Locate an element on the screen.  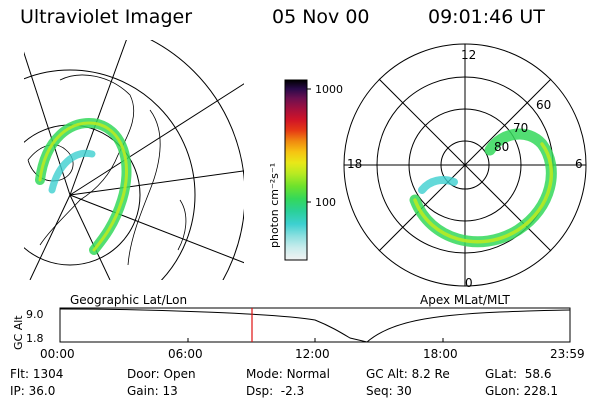
timeline-x-tick-0600: 06:00 is located at coordinates (185, 354).